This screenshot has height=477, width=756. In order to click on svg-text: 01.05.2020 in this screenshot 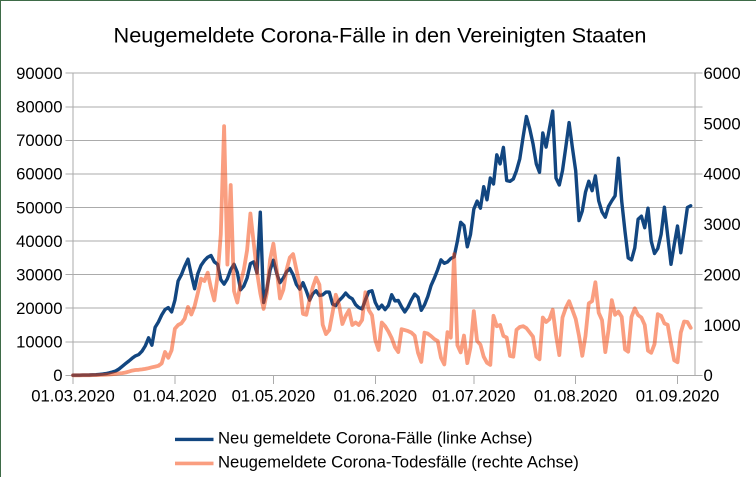, I will do `click(274, 396)`.